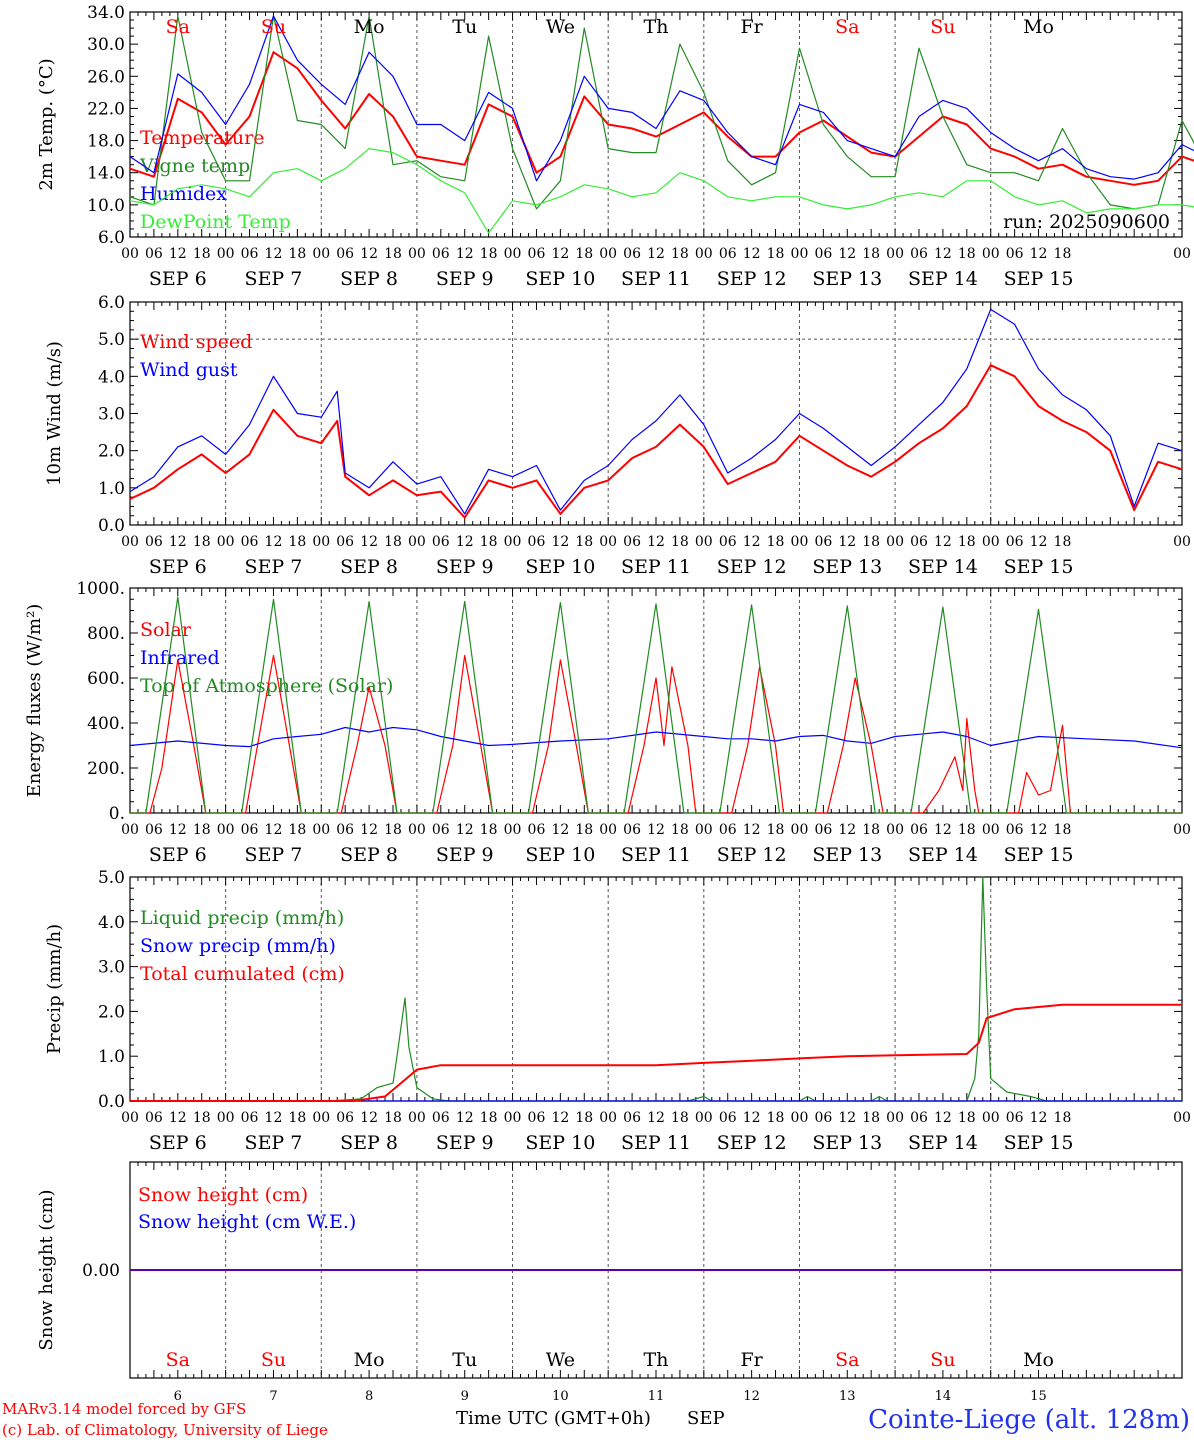 The width and height of the screenshot is (1194, 1440). What do you see at coordinates (106, 679) in the screenshot?
I see `y-tick-label: 600.` at bounding box center [106, 679].